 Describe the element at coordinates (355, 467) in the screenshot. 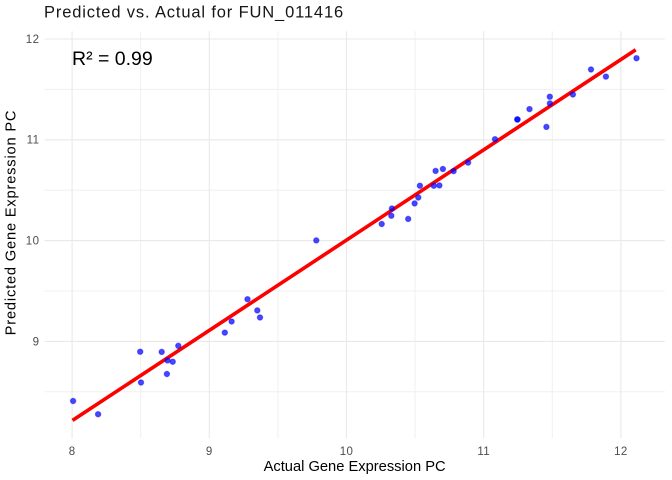

I see `svg-text: Actual Gene Expression PC` at that location.